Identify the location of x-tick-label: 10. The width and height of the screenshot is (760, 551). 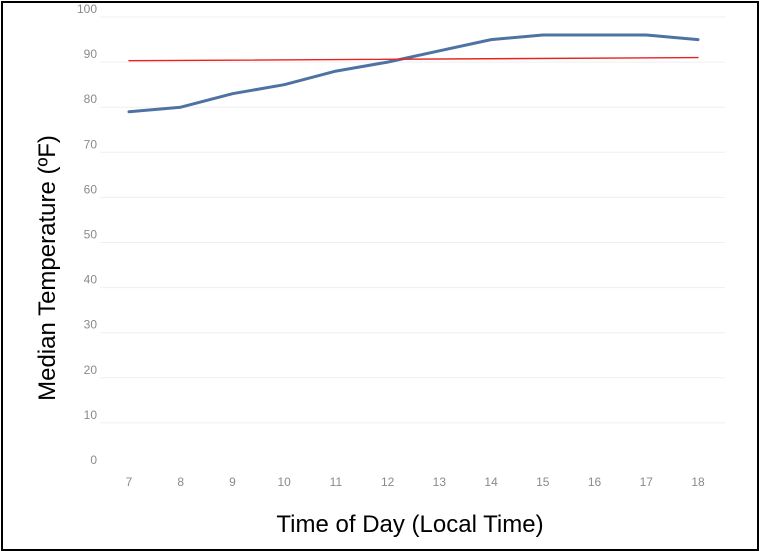
(285, 482).